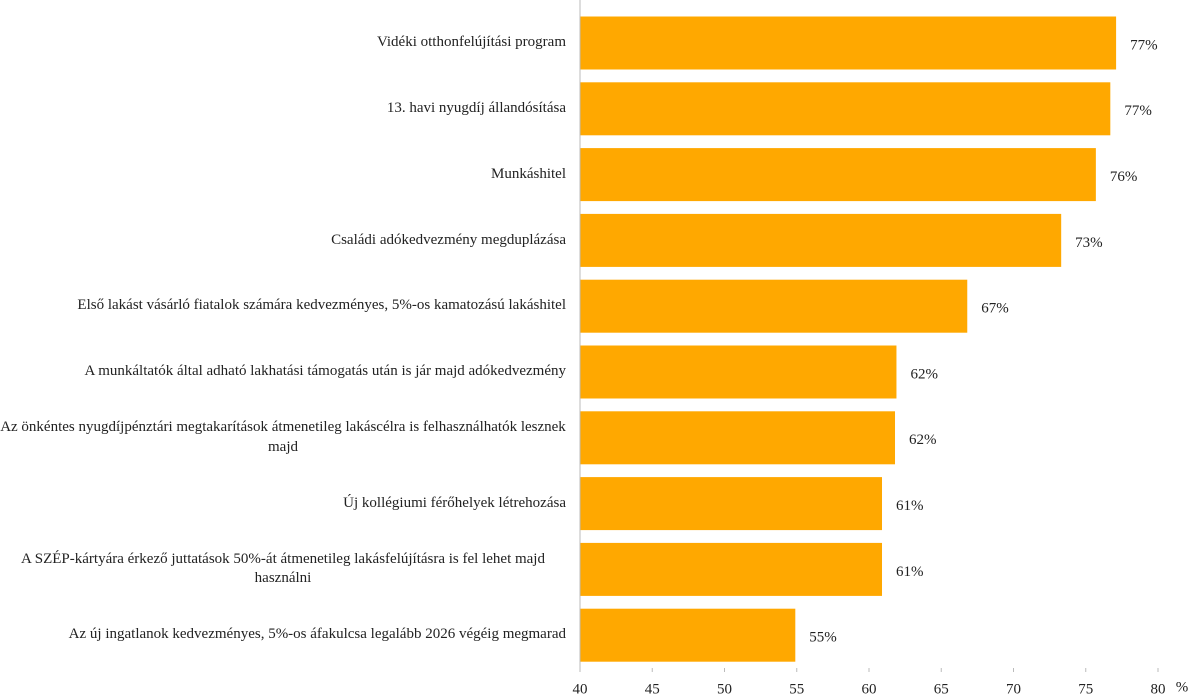 Image resolution: width=1189 pixels, height=700 pixels. What do you see at coordinates (941, 689) in the screenshot?
I see `x-tick-label: 65` at bounding box center [941, 689].